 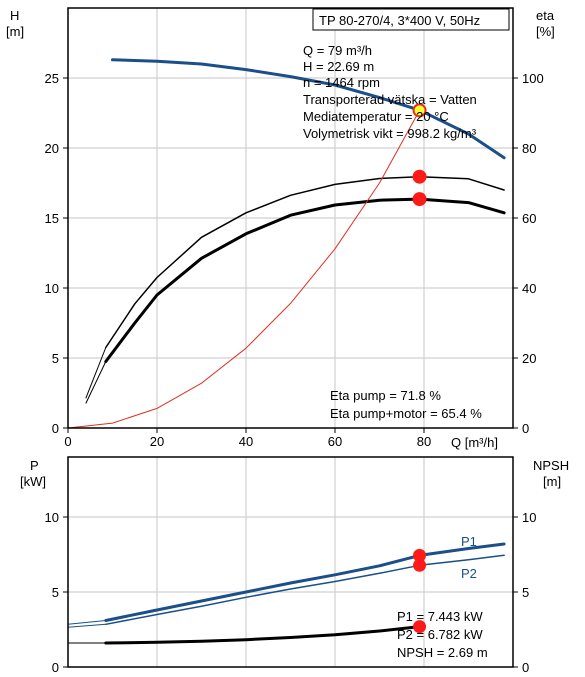 I want to click on p1-power-curve, so click(x=305, y=582).